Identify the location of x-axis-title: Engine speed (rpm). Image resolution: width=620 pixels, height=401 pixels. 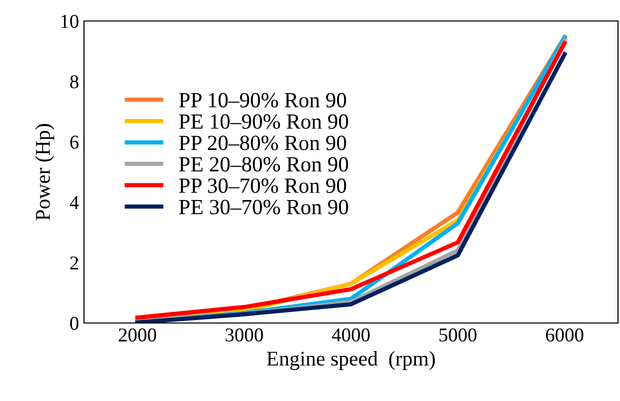
(350, 360).